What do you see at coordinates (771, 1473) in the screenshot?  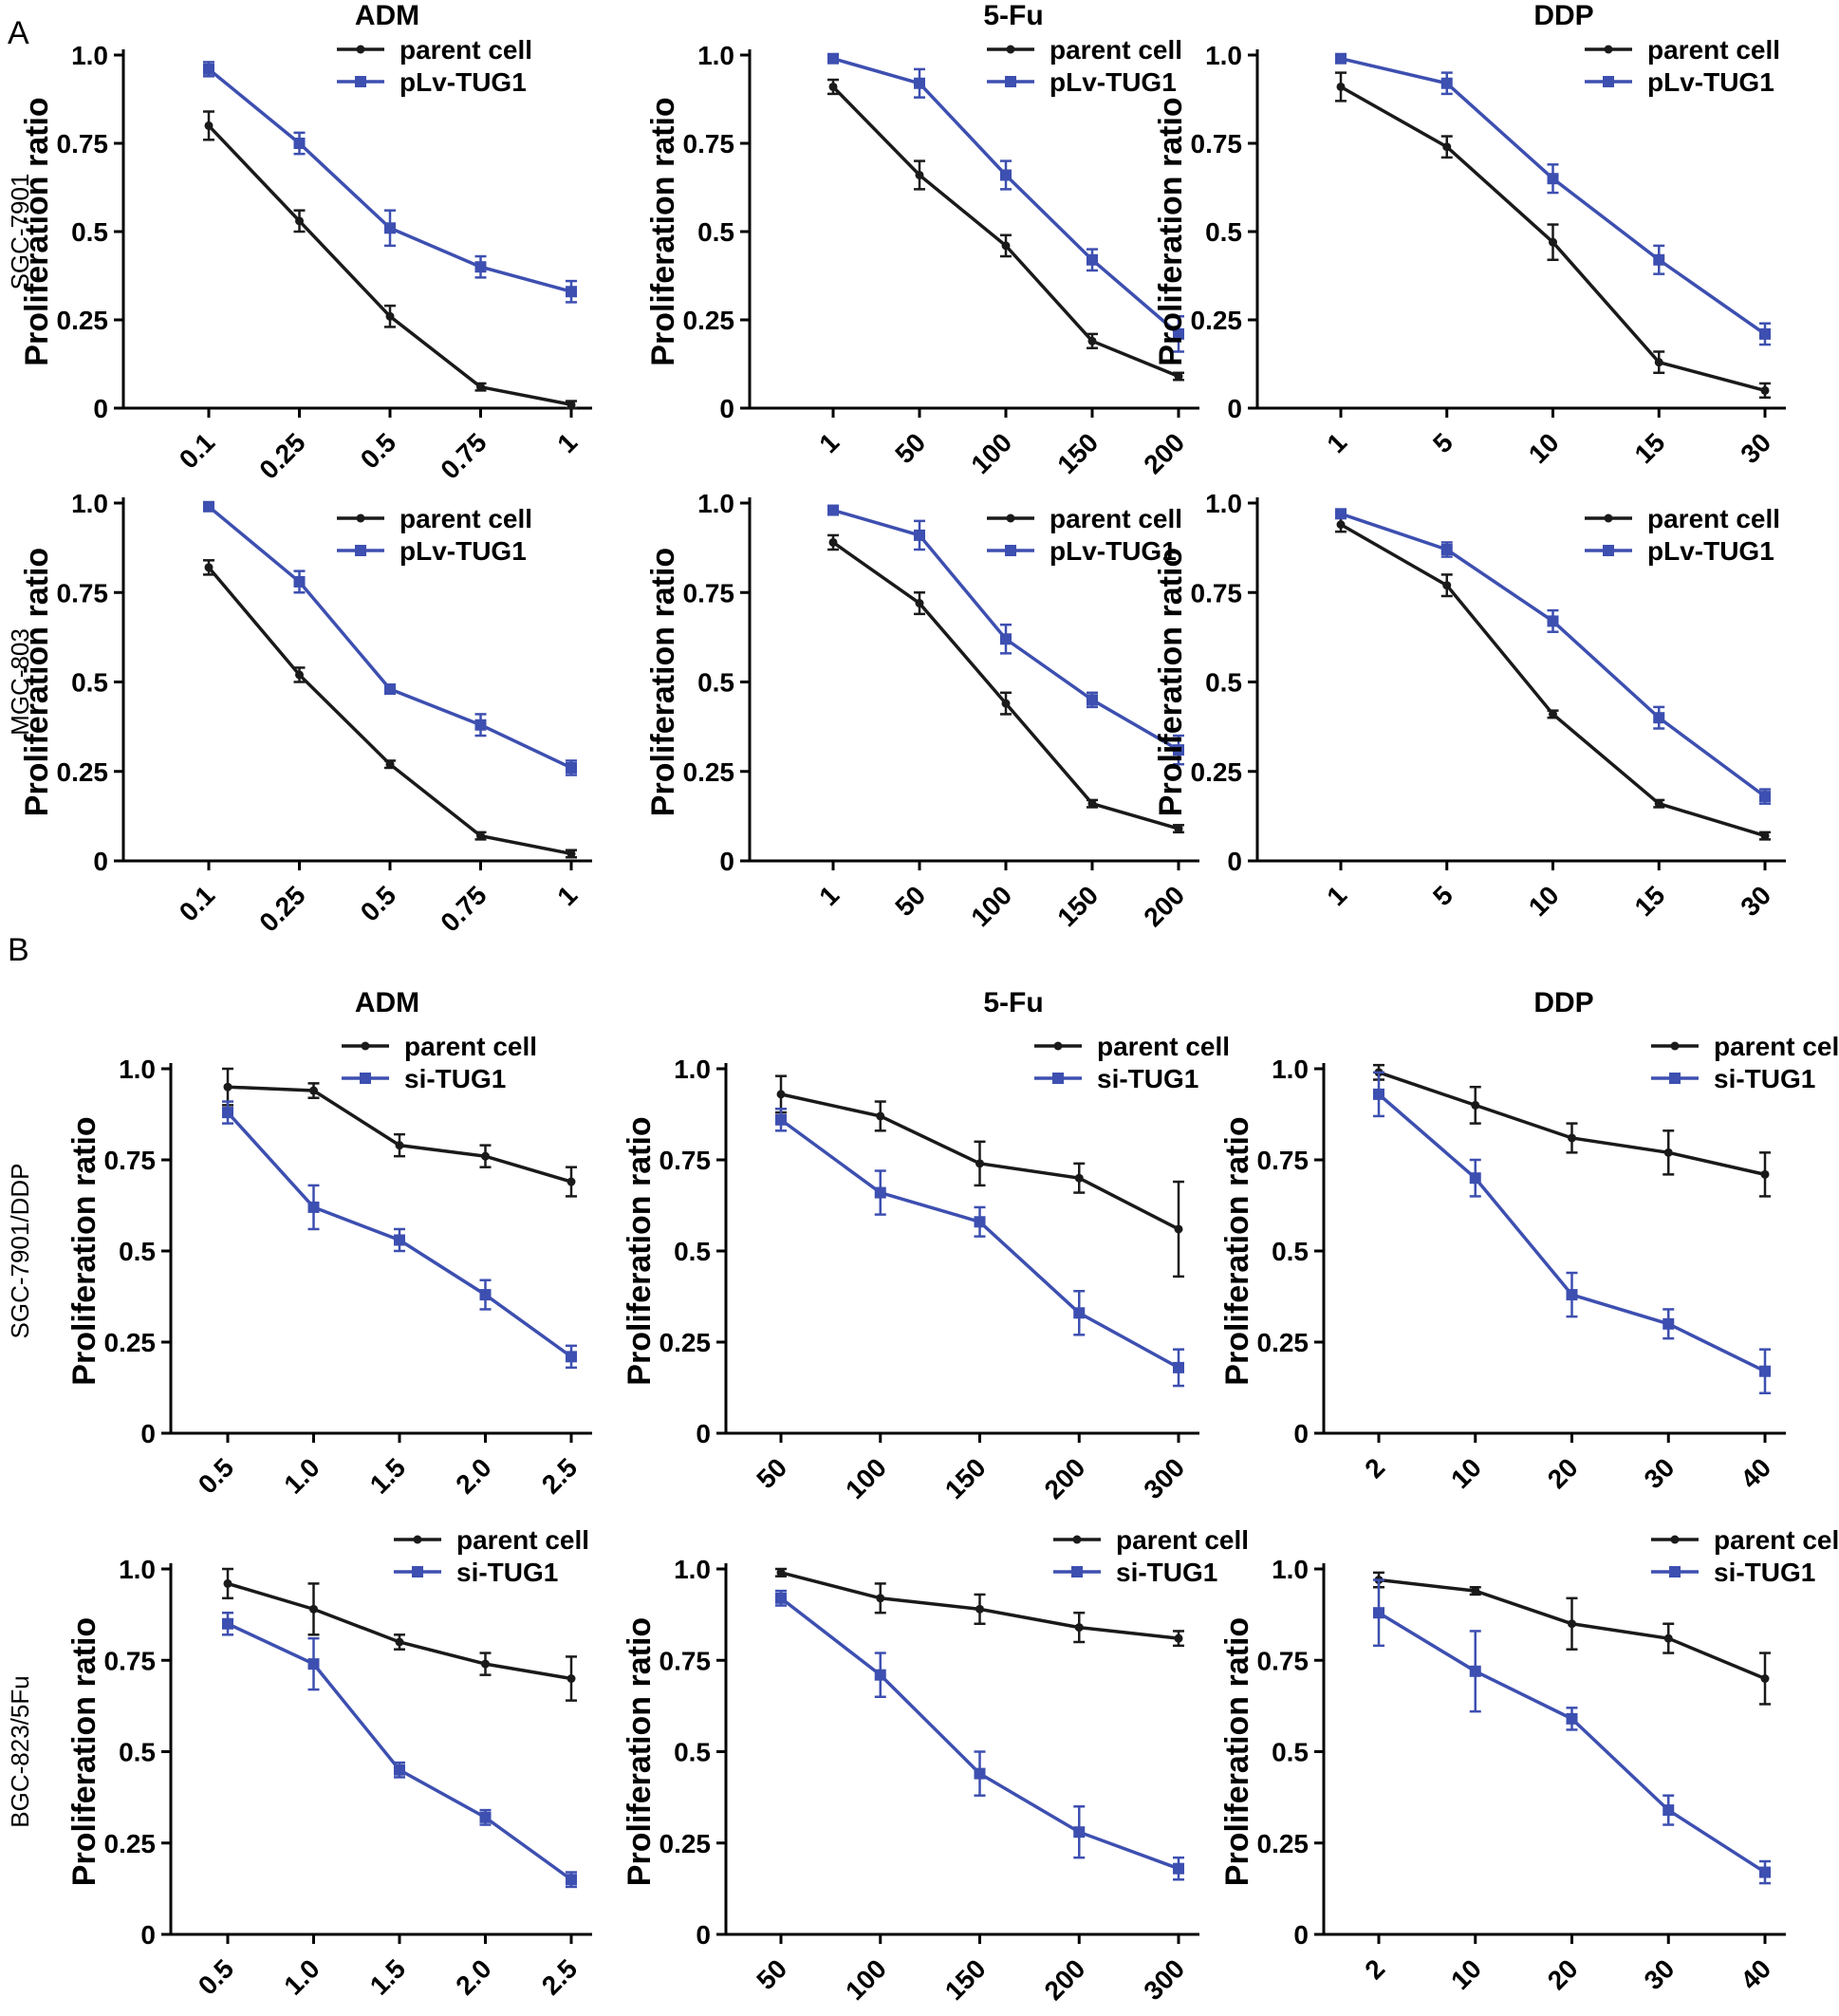 I see `x-tick-label: 50` at bounding box center [771, 1473].